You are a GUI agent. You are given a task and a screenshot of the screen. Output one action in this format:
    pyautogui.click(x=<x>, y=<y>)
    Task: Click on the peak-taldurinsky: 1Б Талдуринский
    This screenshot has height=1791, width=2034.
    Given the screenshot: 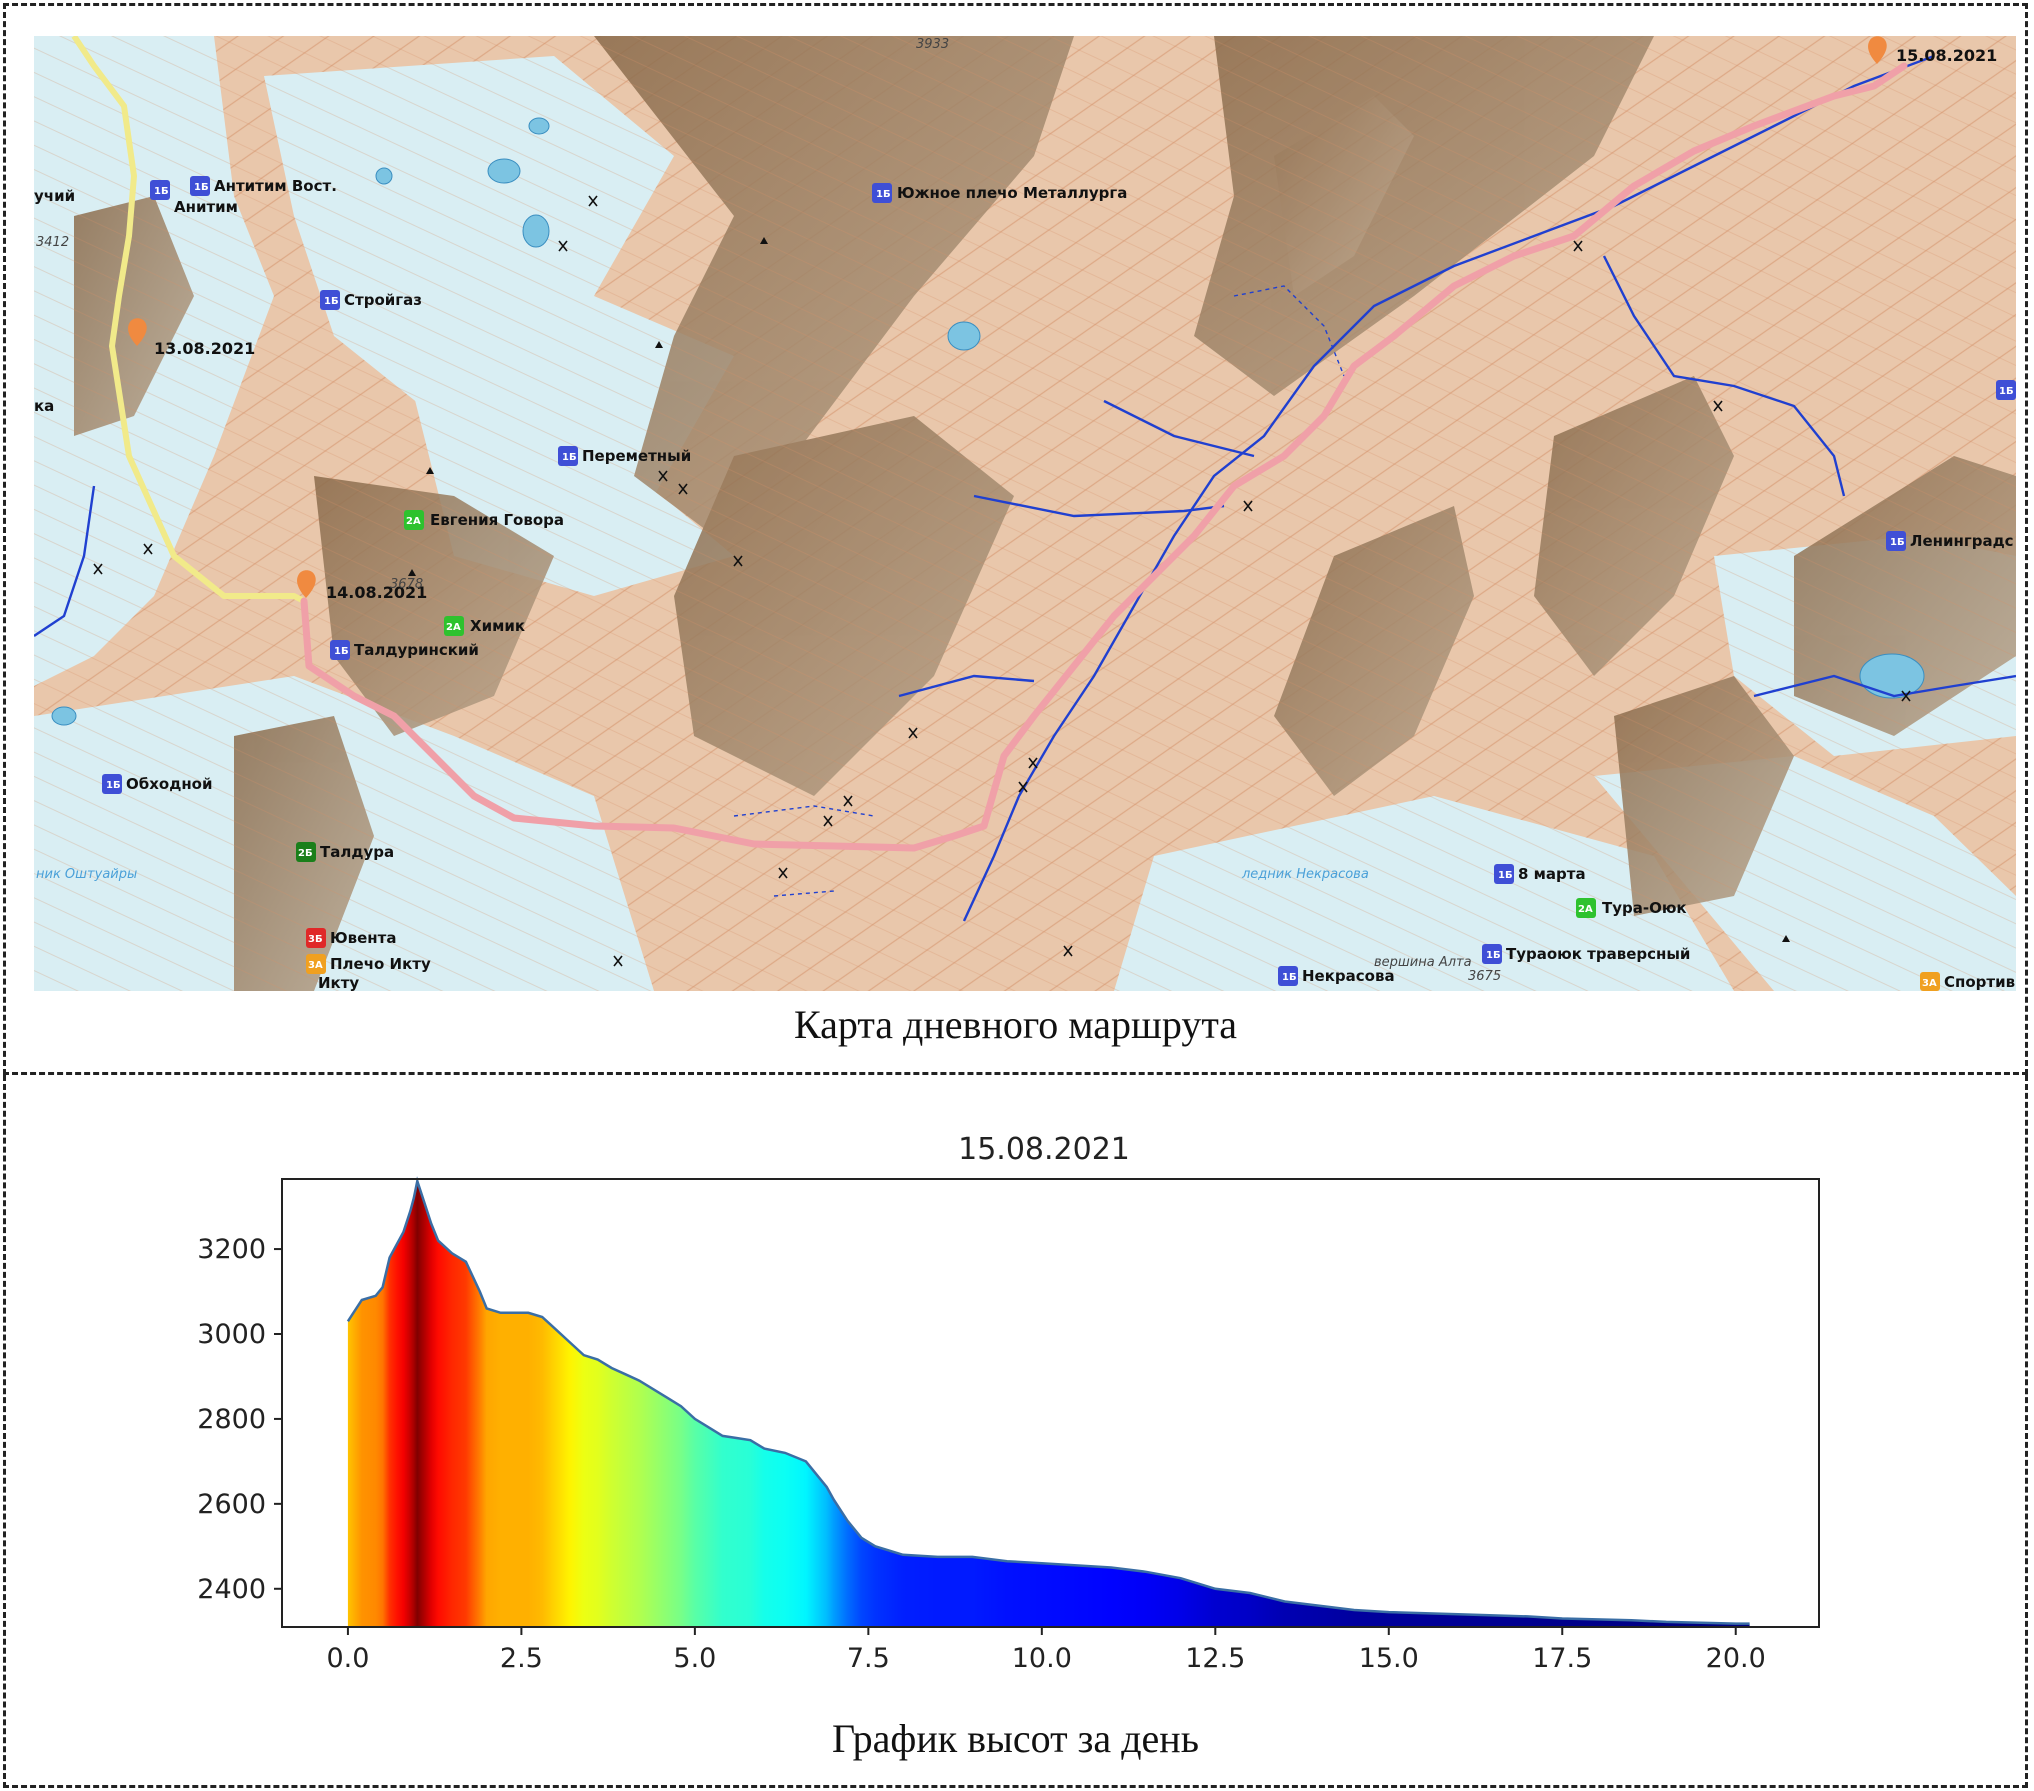 What is the action you would take?
    pyautogui.click(x=404, y=650)
    